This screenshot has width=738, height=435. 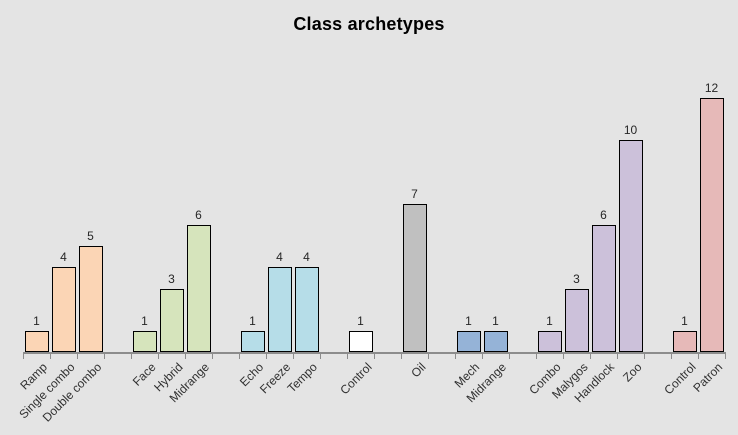 I want to click on bar-double-combo, so click(x=90, y=299).